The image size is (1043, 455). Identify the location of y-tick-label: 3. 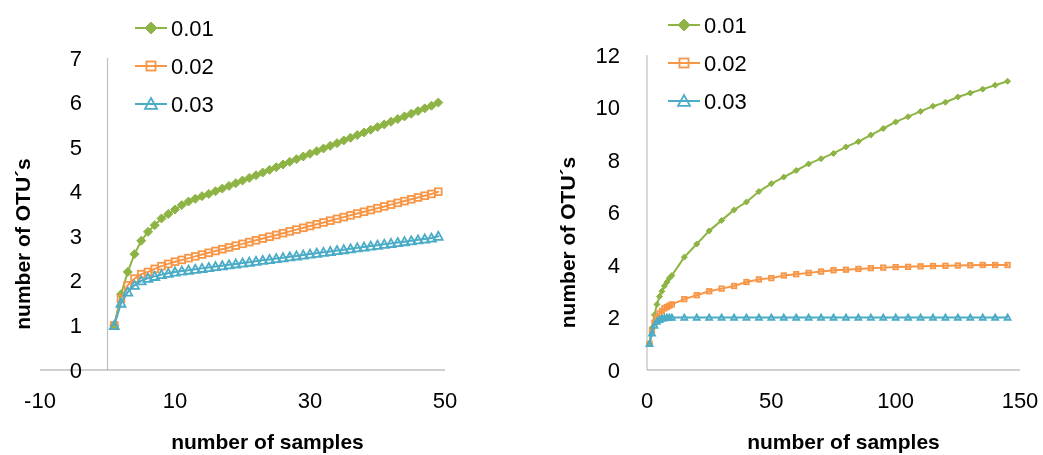
(75, 236).